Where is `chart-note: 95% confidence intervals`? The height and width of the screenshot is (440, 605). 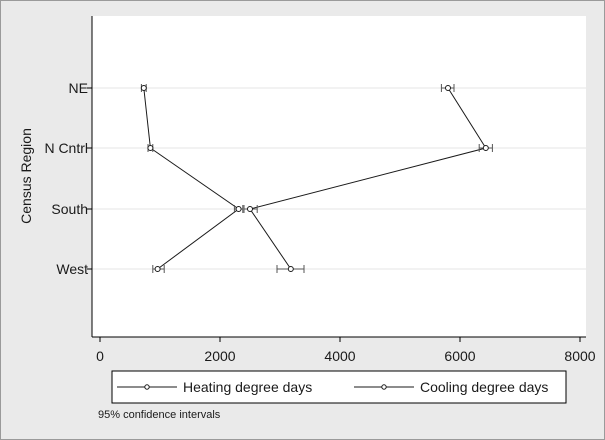
chart-note: 95% confidence intervals is located at coordinates (159, 415).